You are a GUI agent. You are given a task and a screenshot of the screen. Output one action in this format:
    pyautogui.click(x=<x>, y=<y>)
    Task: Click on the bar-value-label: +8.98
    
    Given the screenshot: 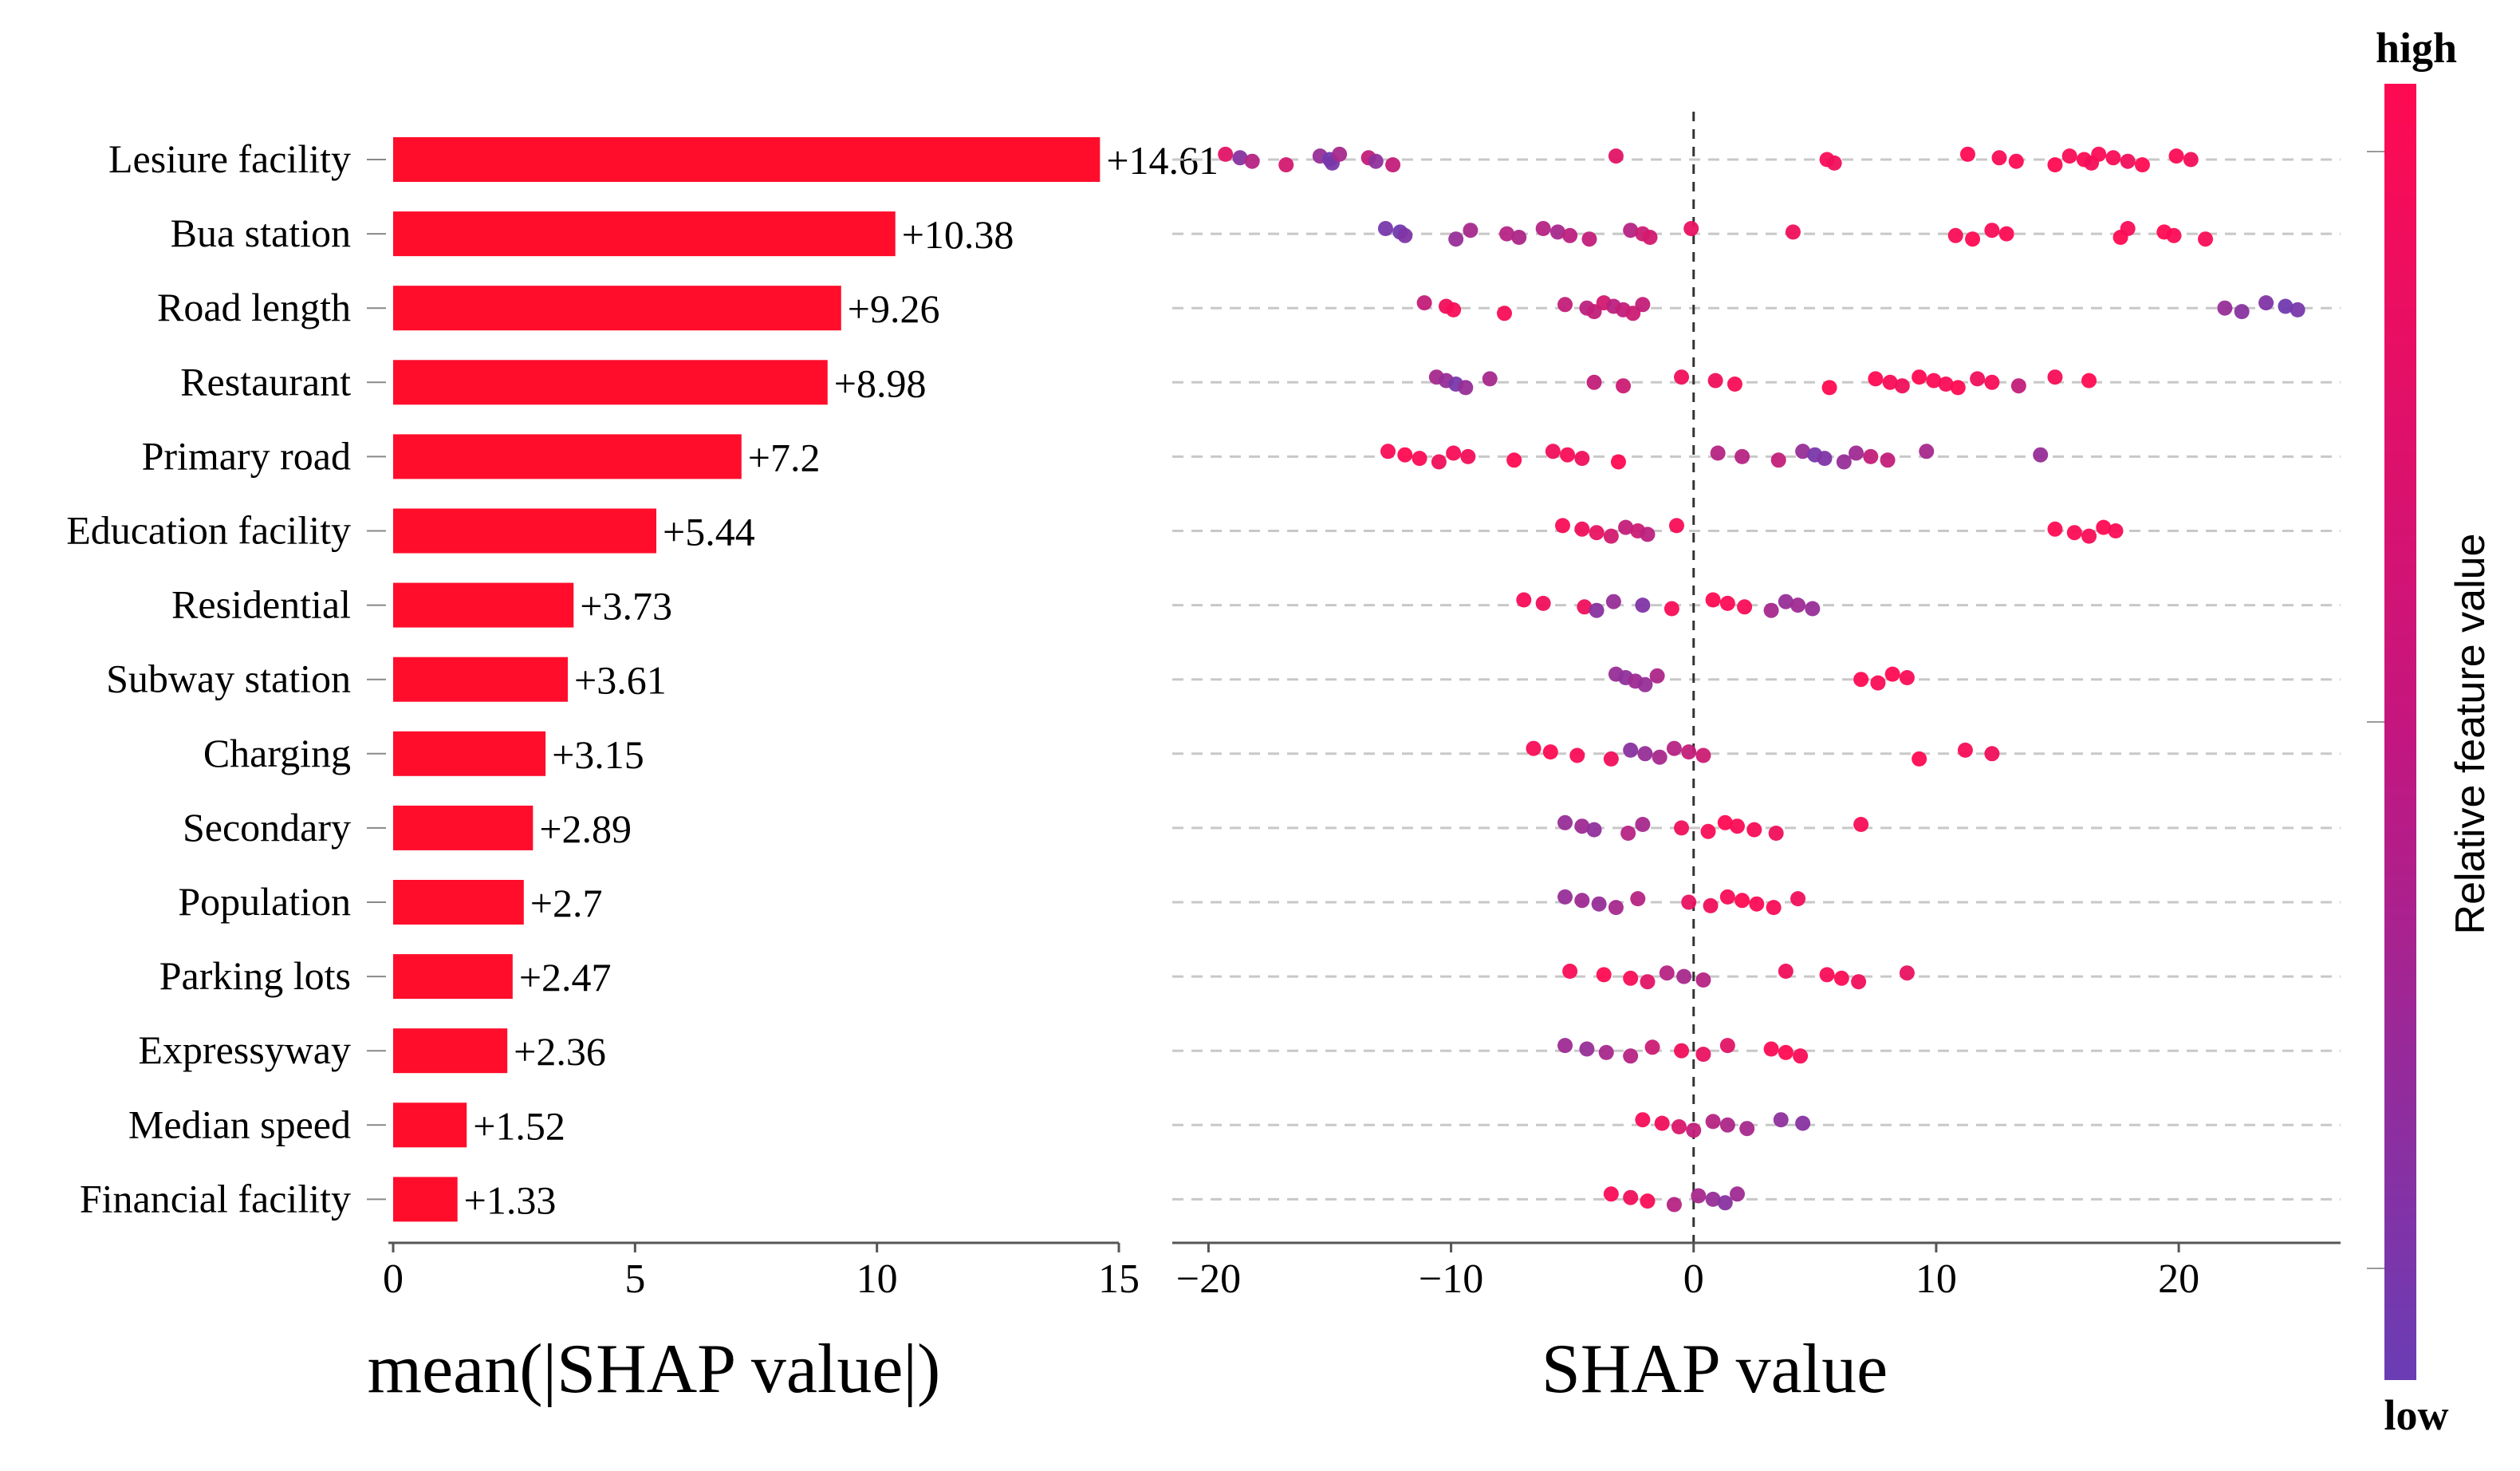 What is the action you would take?
    pyautogui.click(x=881, y=383)
    